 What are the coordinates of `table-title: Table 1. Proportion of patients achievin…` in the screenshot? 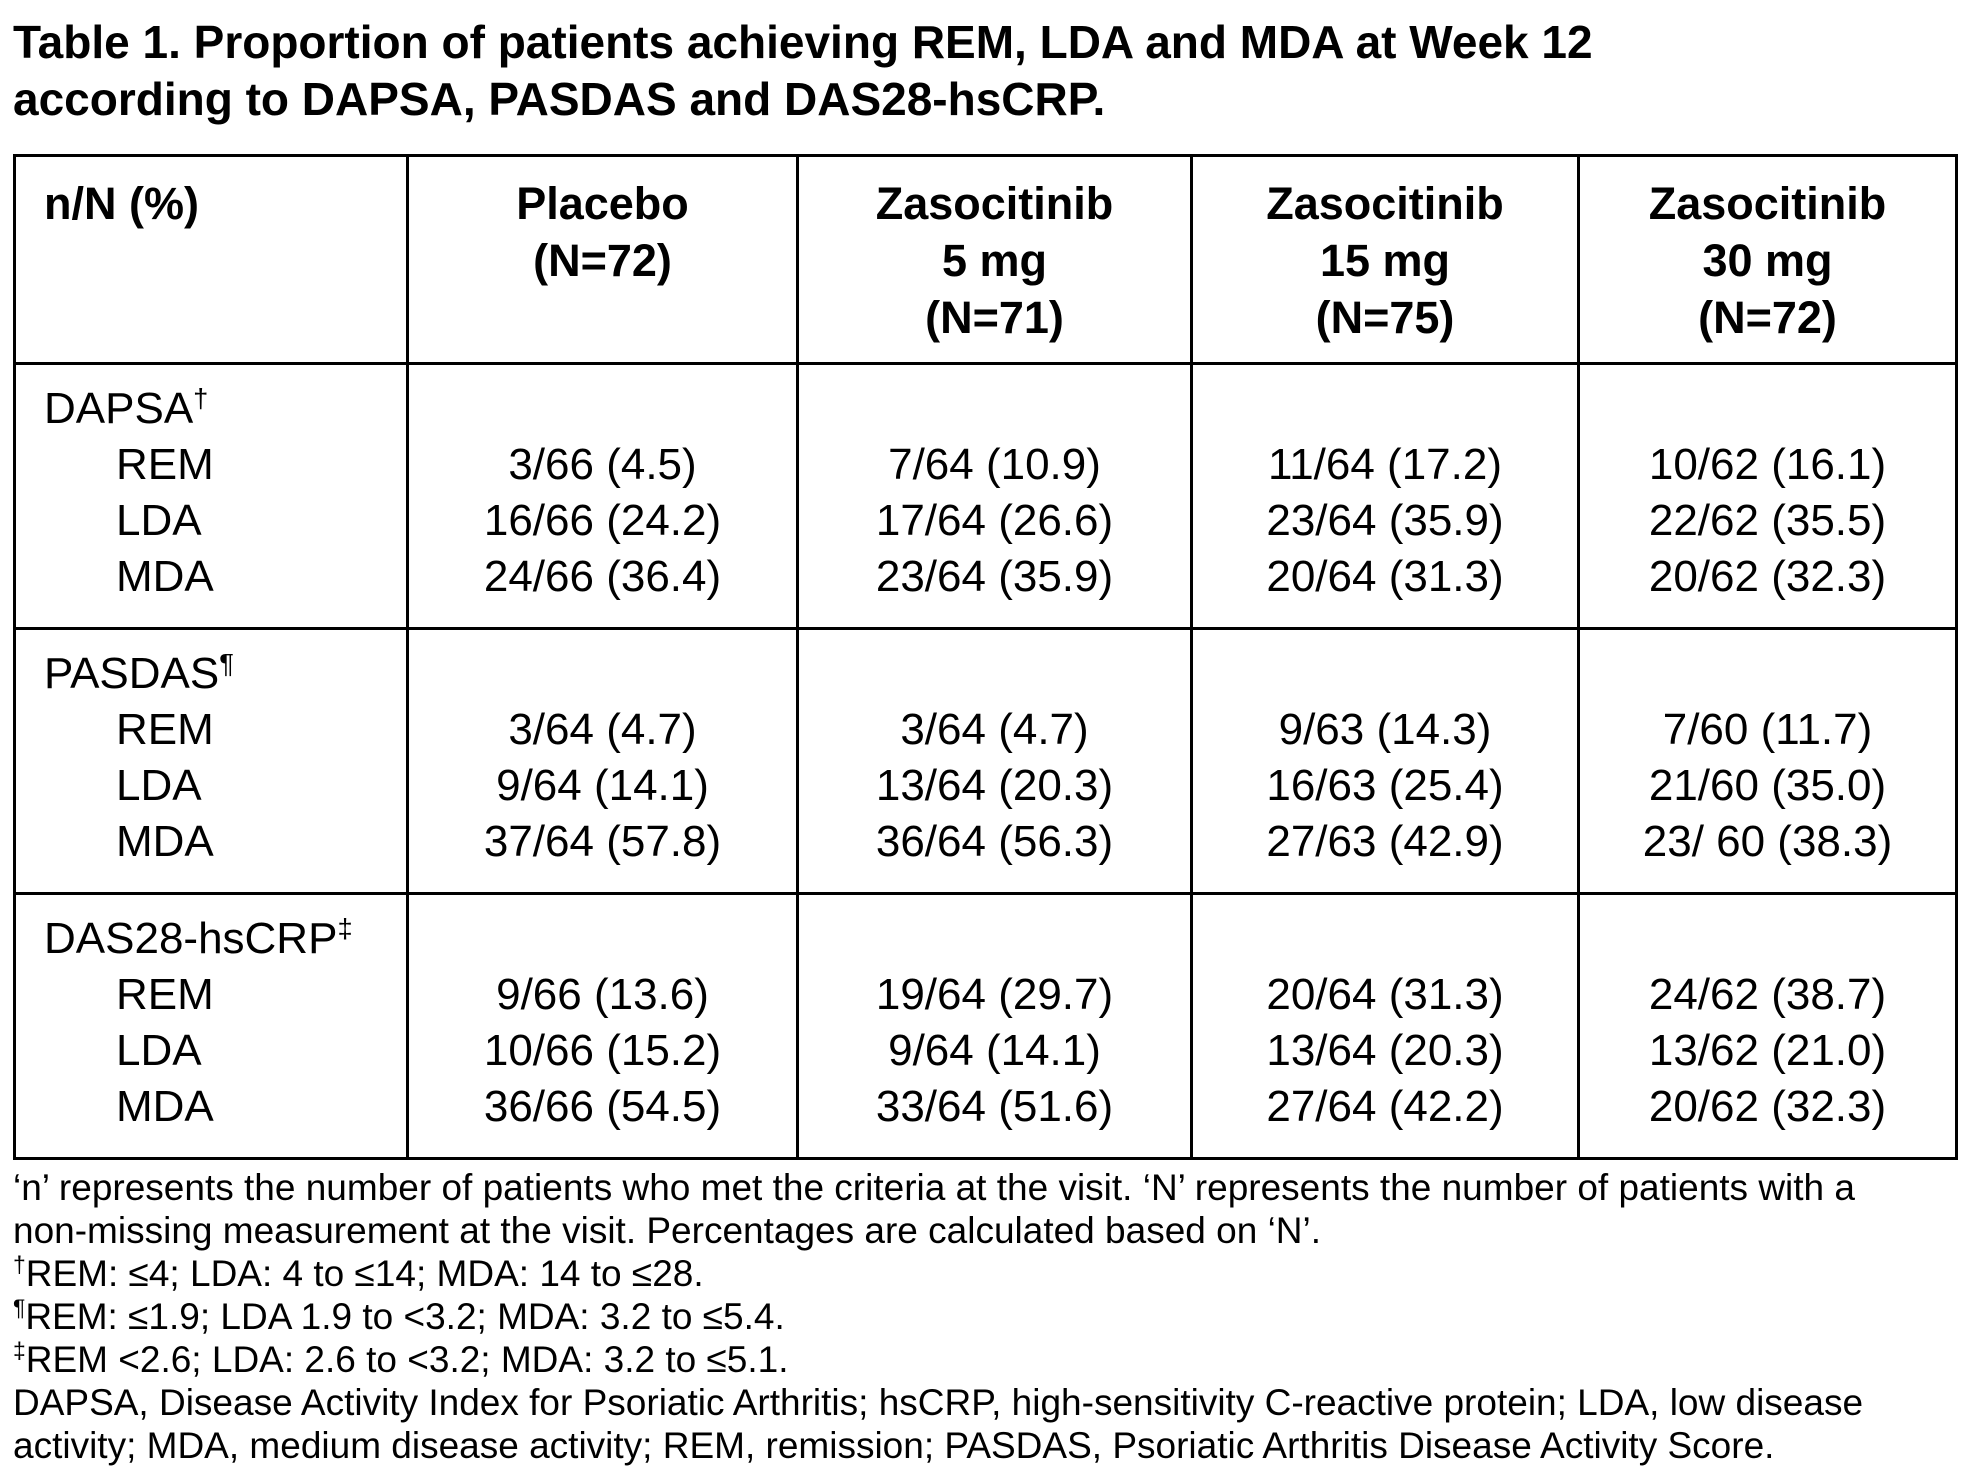 It's located at (803, 70).